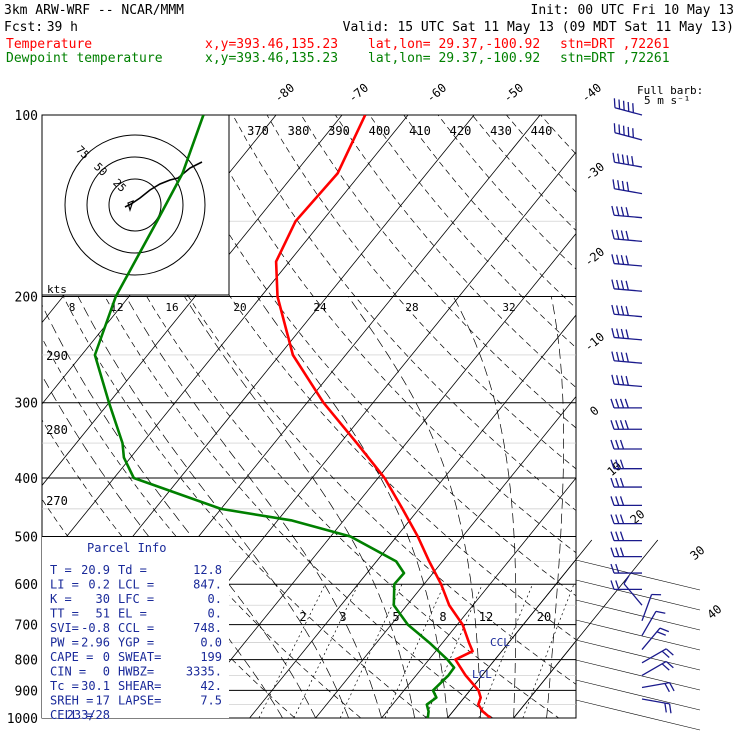  Describe the element at coordinates (207, 585) in the screenshot. I see `parcel-info-cell: 847.` at that location.